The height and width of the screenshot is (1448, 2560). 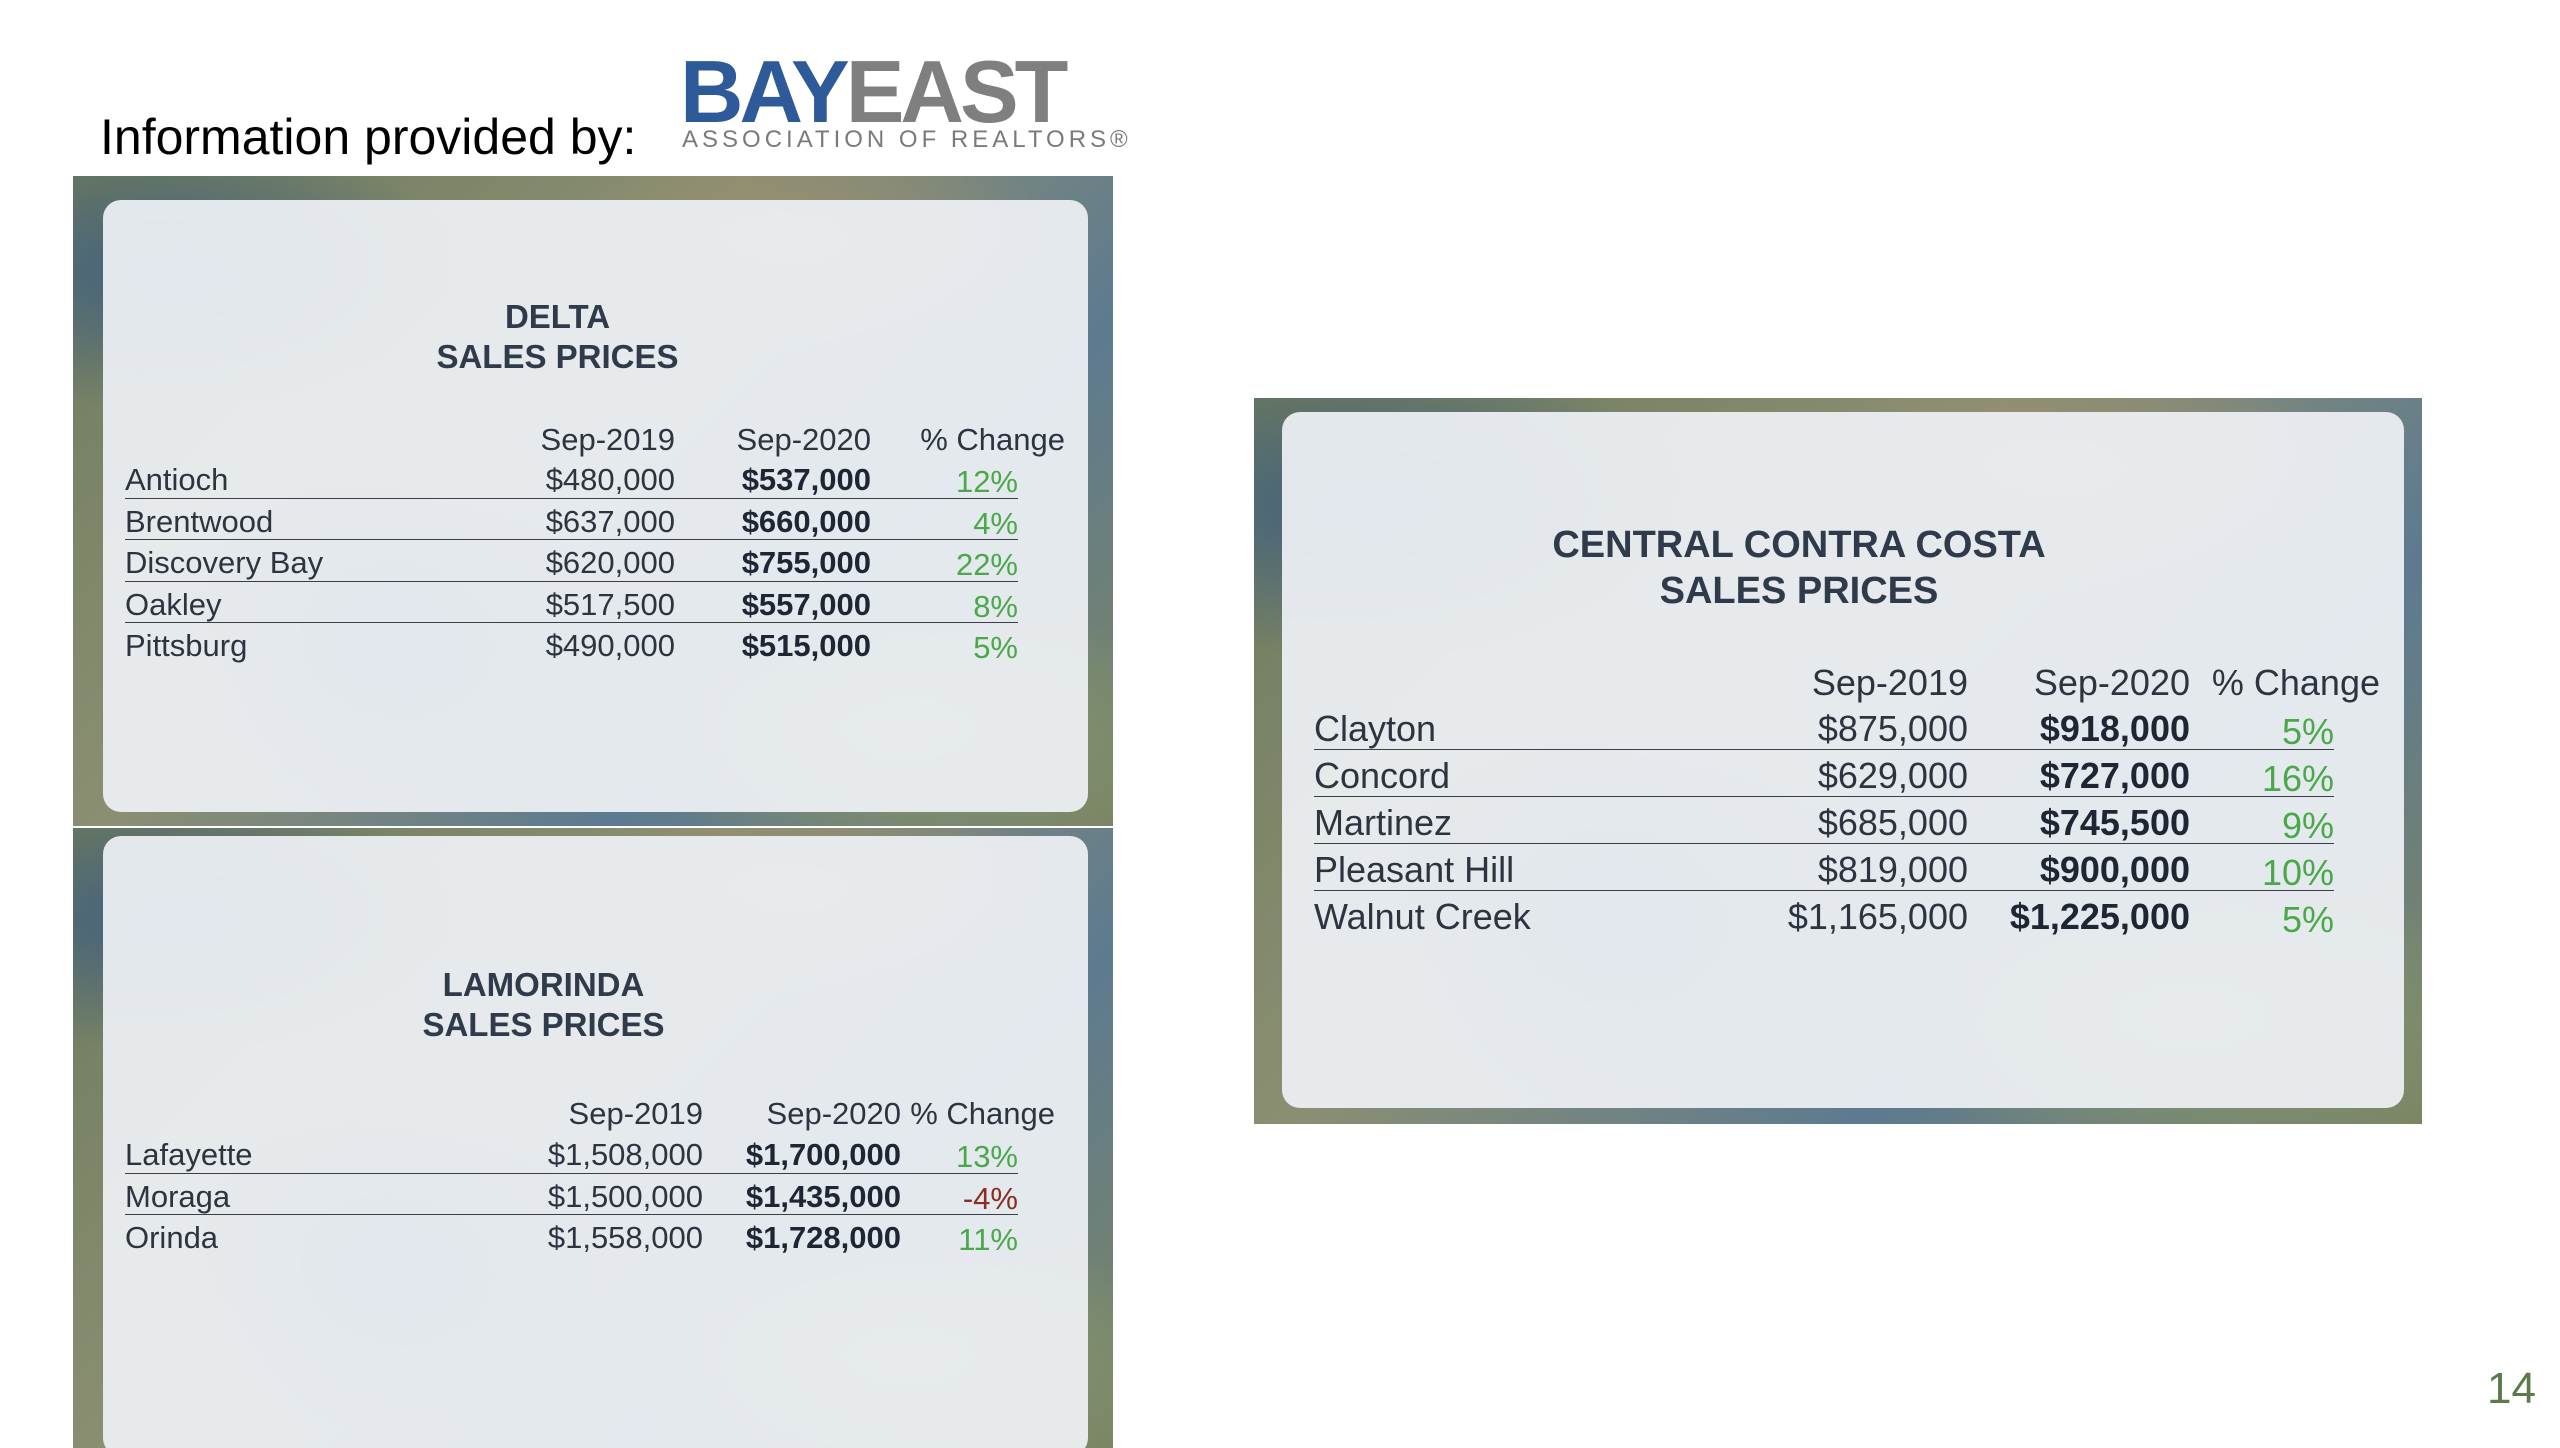 What do you see at coordinates (823, 1154) in the screenshot?
I see `price-2020: $1,700,000` at bounding box center [823, 1154].